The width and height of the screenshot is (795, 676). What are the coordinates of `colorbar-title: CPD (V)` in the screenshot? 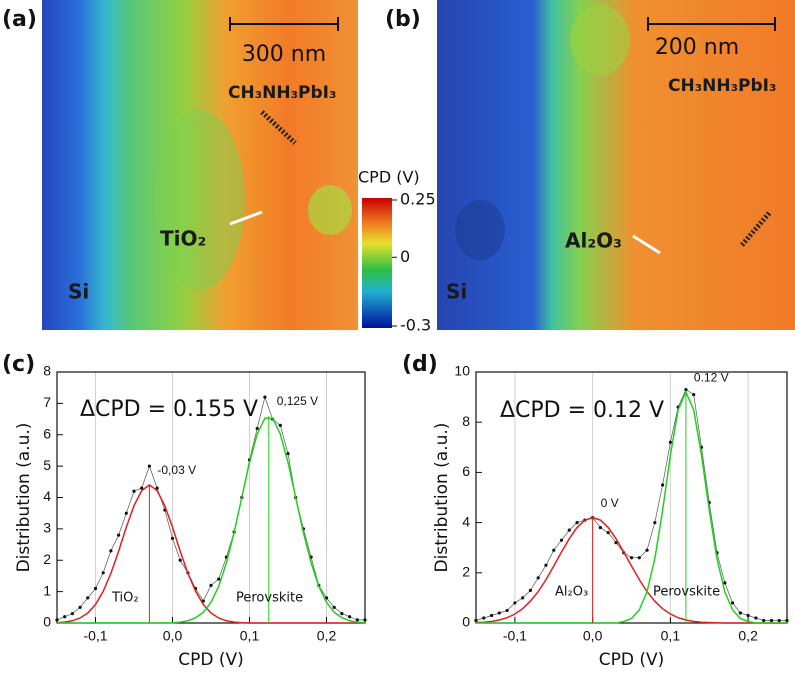 It's located at (389, 177).